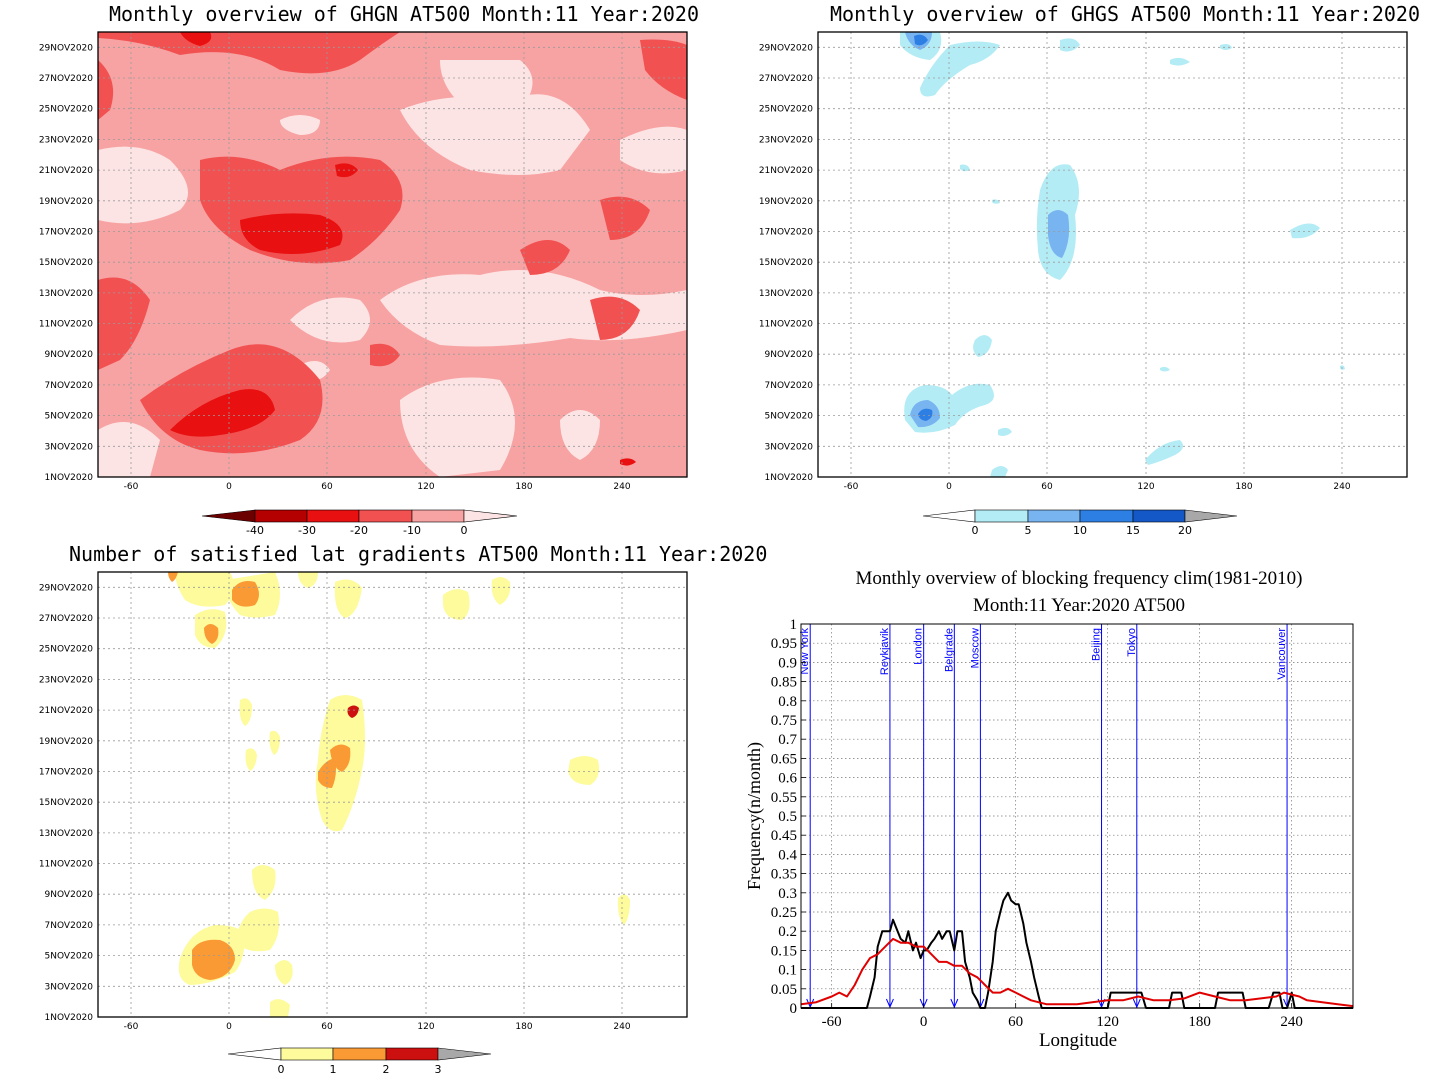 Image resolution: width=1440 pixels, height=1091 pixels. What do you see at coordinates (66, 110) in the screenshot?
I see `ghgn-ylab: 25NOV2020` at bounding box center [66, 110].